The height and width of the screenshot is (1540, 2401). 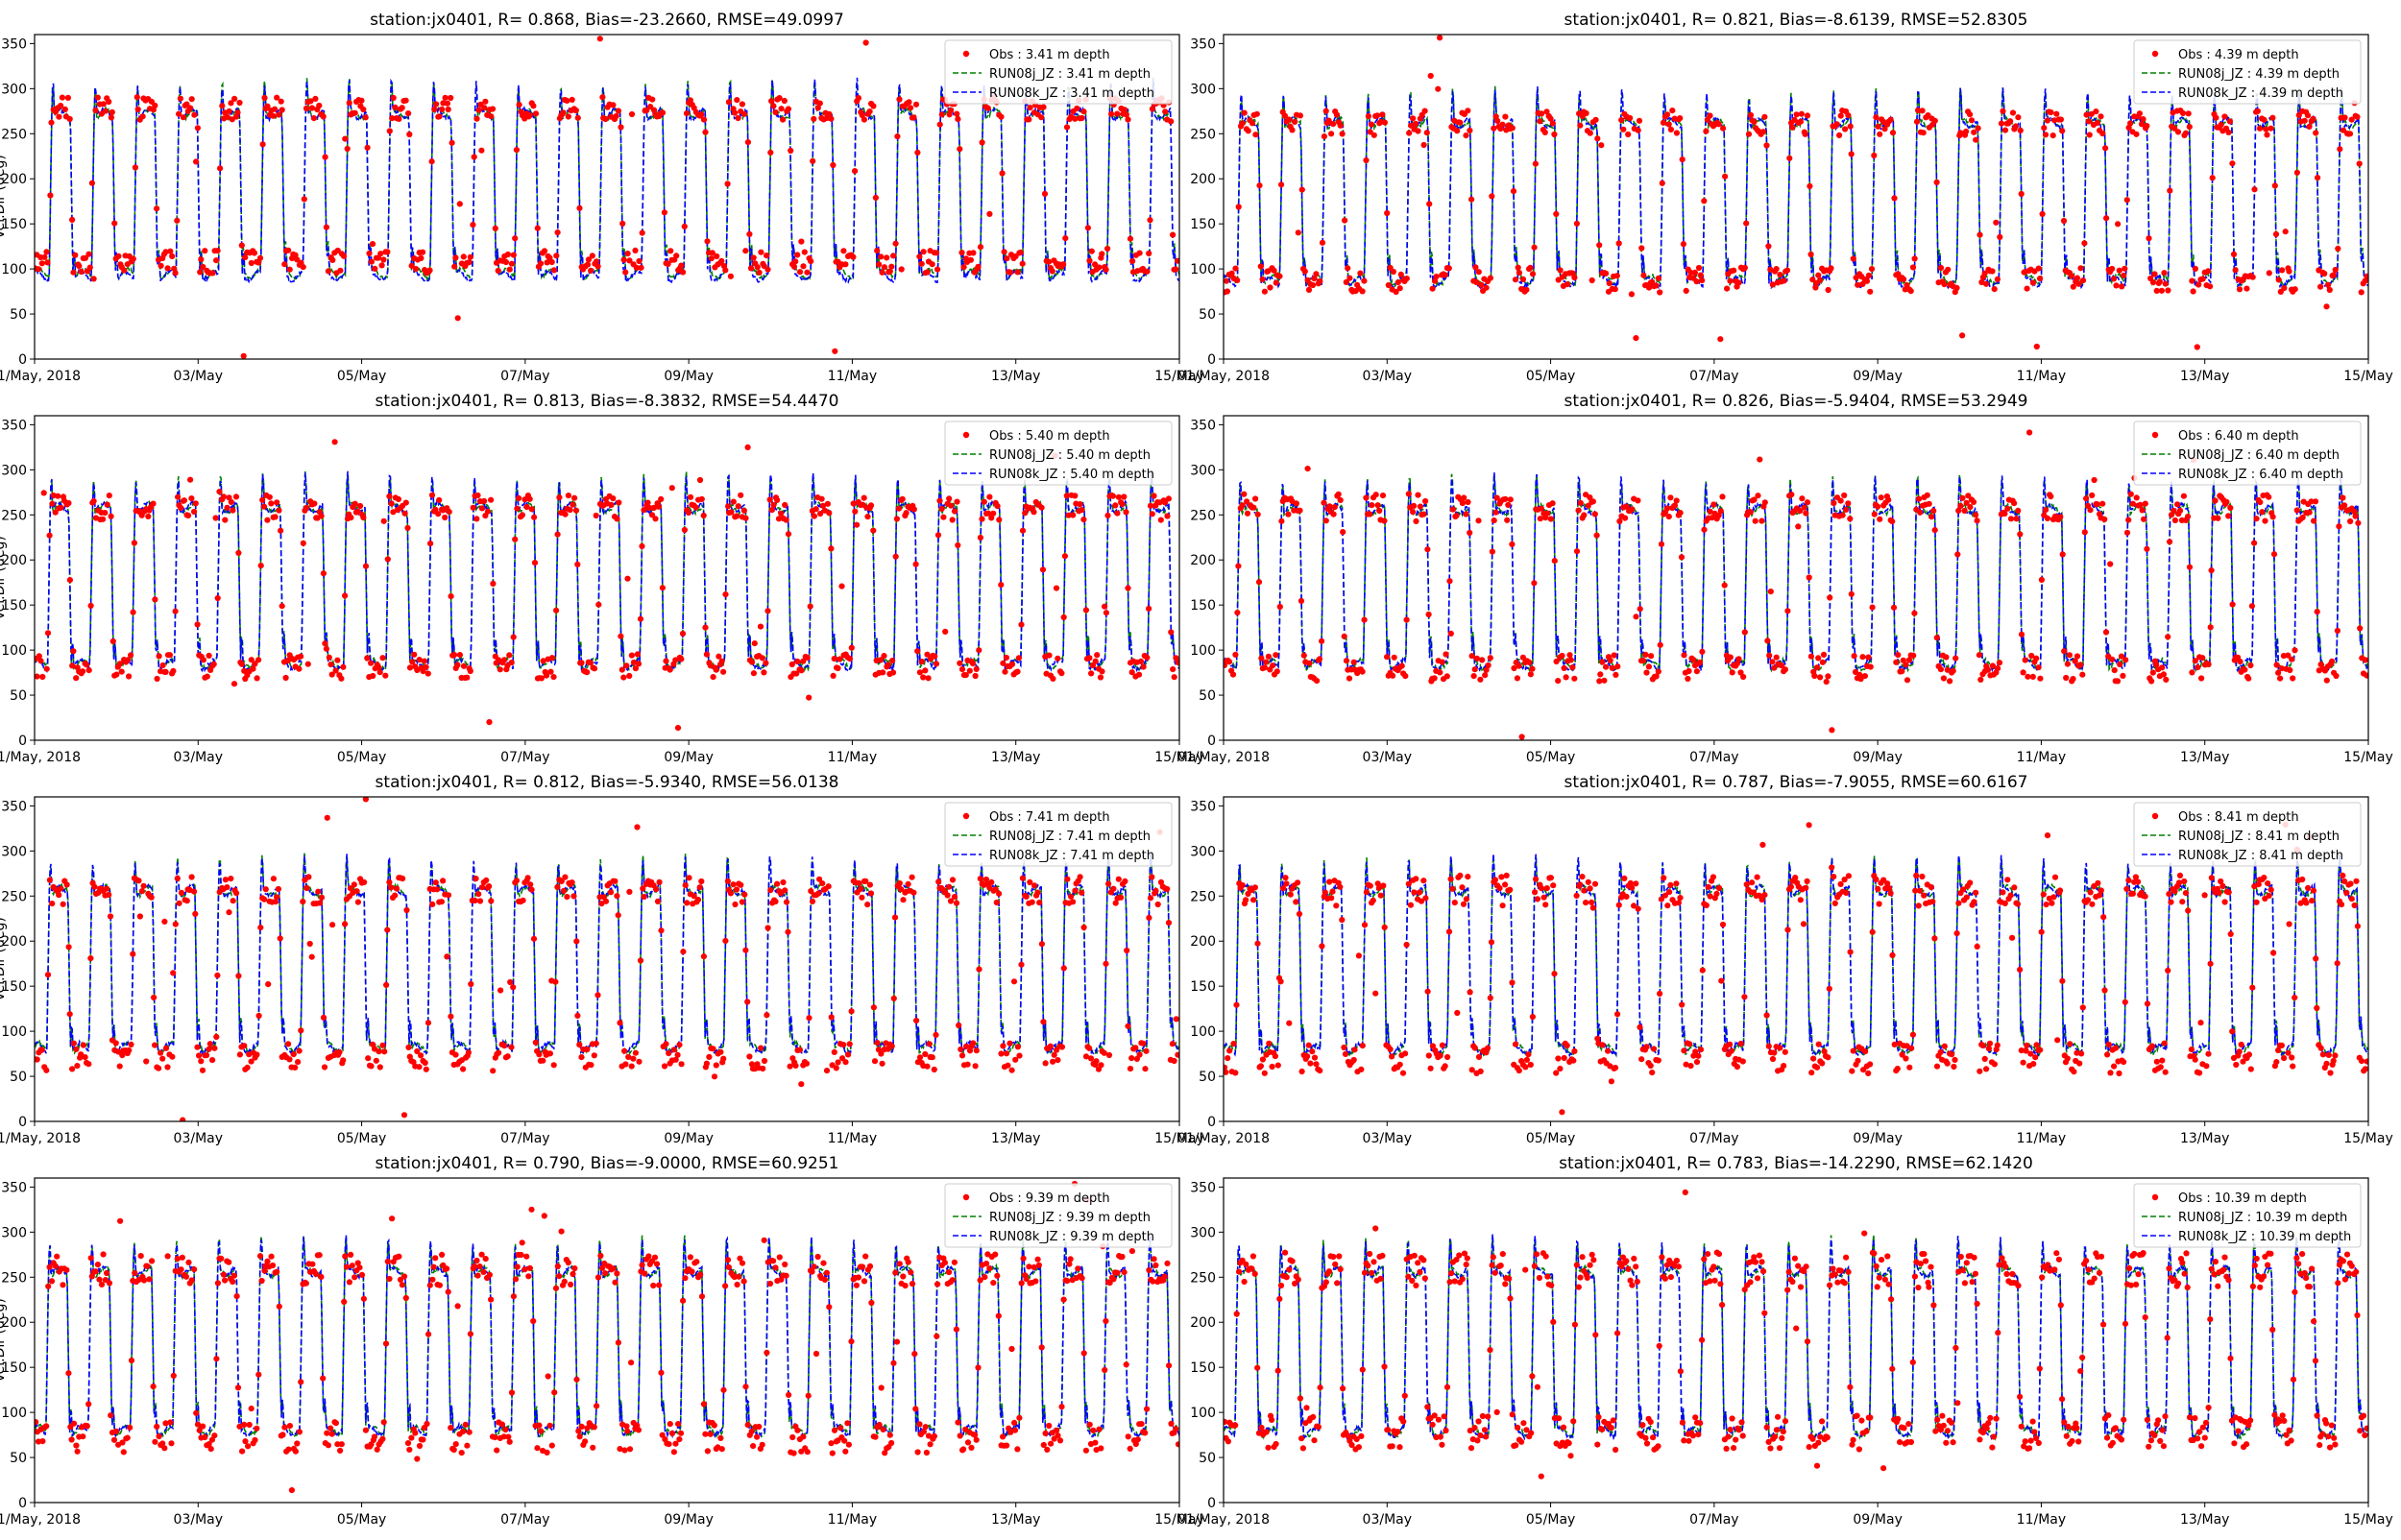 I want to click on x-tick-label: 09/May, so click(x=1877, y=376).